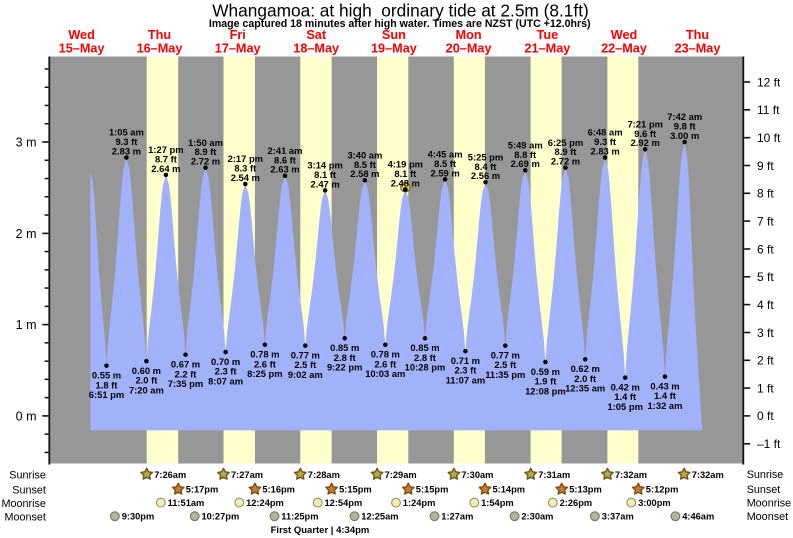  What do you see at coordinates (320, 530) in the screenshot?
I see `svg-text: First Quarter | 4:34pm` at bounding box center [320, 530].